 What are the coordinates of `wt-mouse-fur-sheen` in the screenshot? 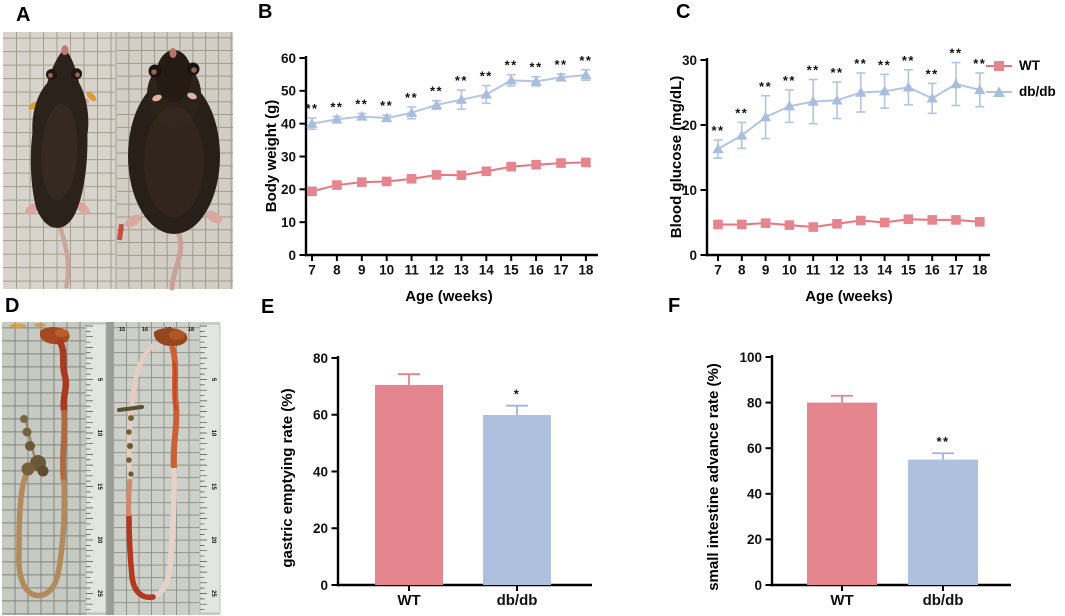 It's located at (59, 152).